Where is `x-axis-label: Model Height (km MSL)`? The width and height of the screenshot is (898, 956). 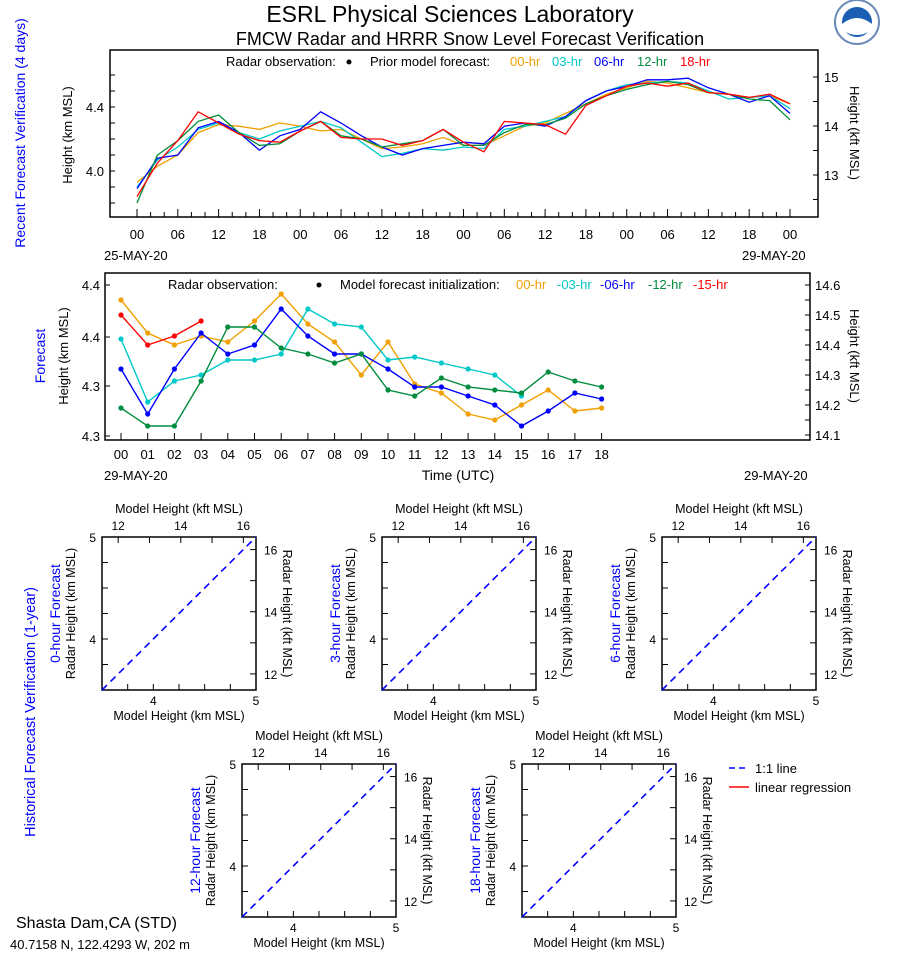
x-axis-label: Model Height (km MSL) is located at coordinates (318, 943).